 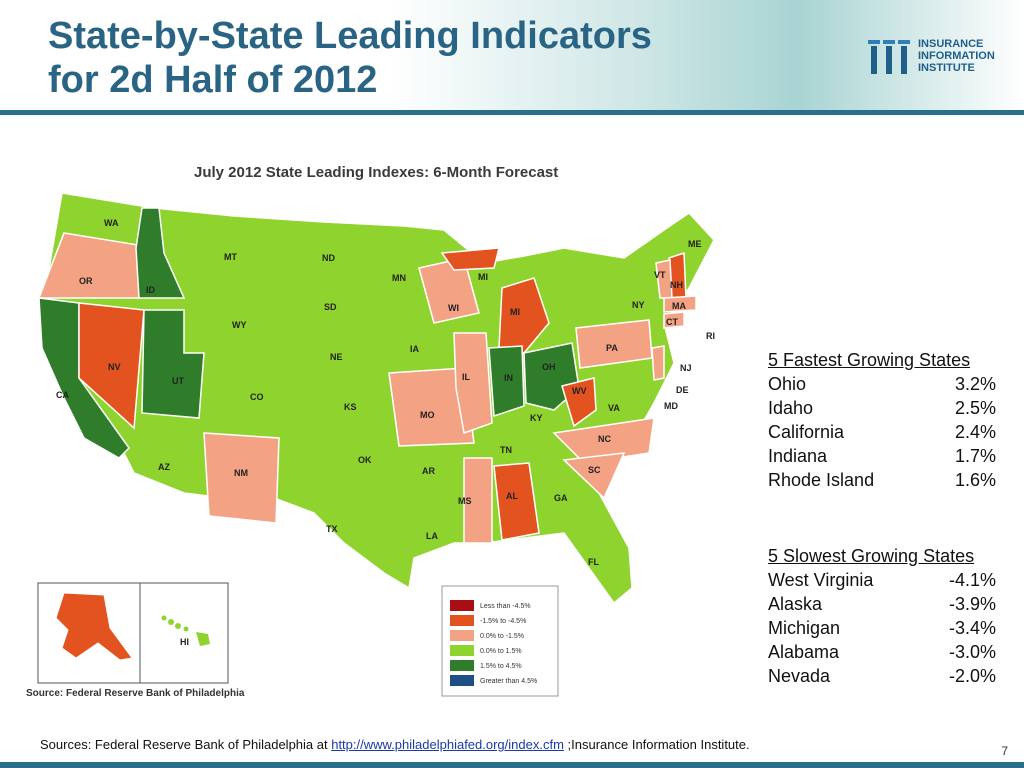 I want to click on title-line-1: State-by-State Leading Indicators, so click(x=350, y=36).